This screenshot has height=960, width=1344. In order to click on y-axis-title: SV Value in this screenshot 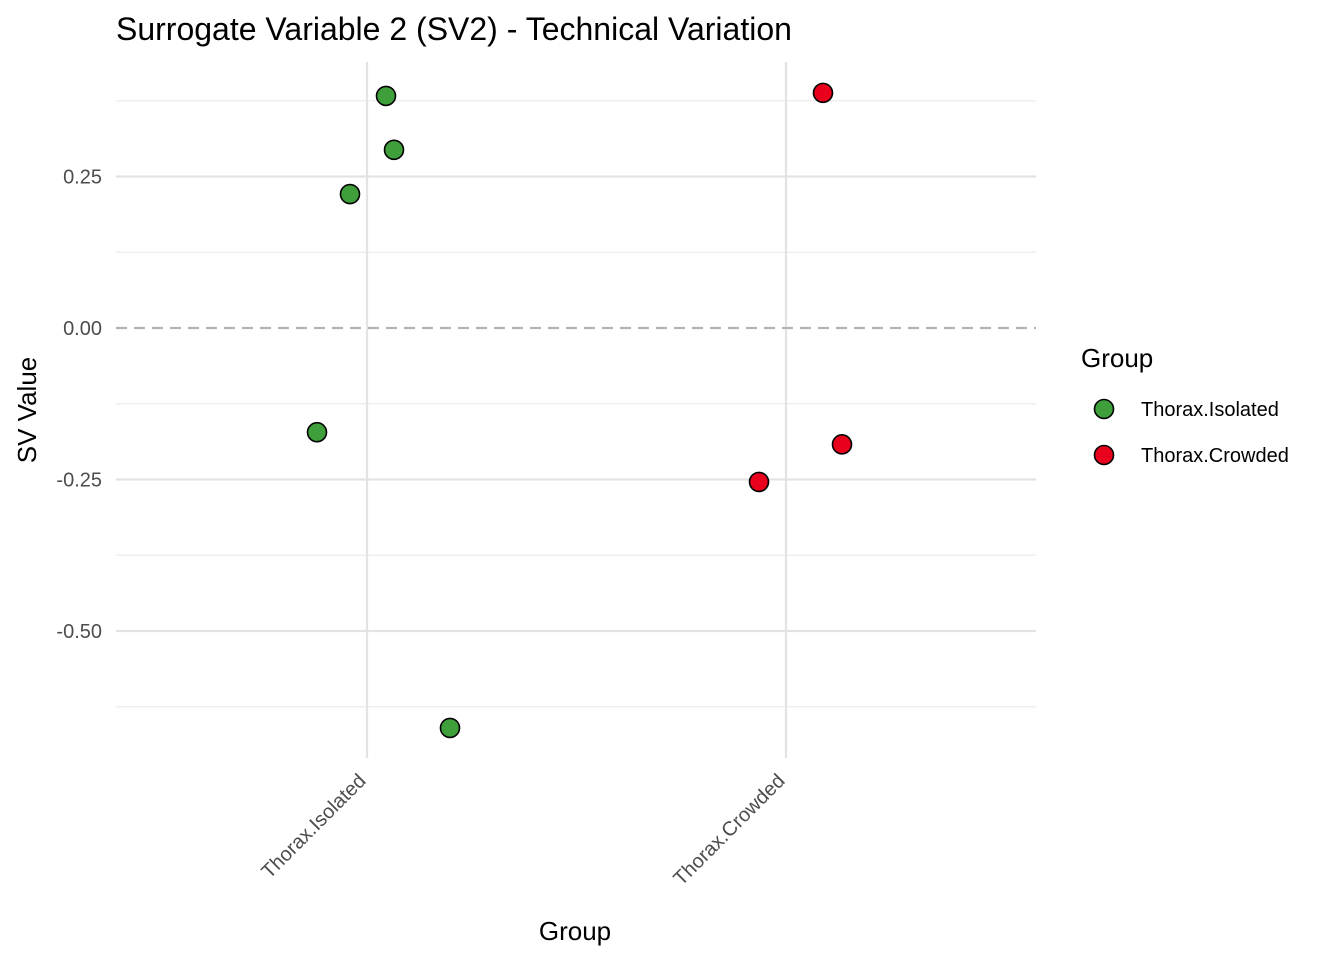, I will do `click(27, 410)`.